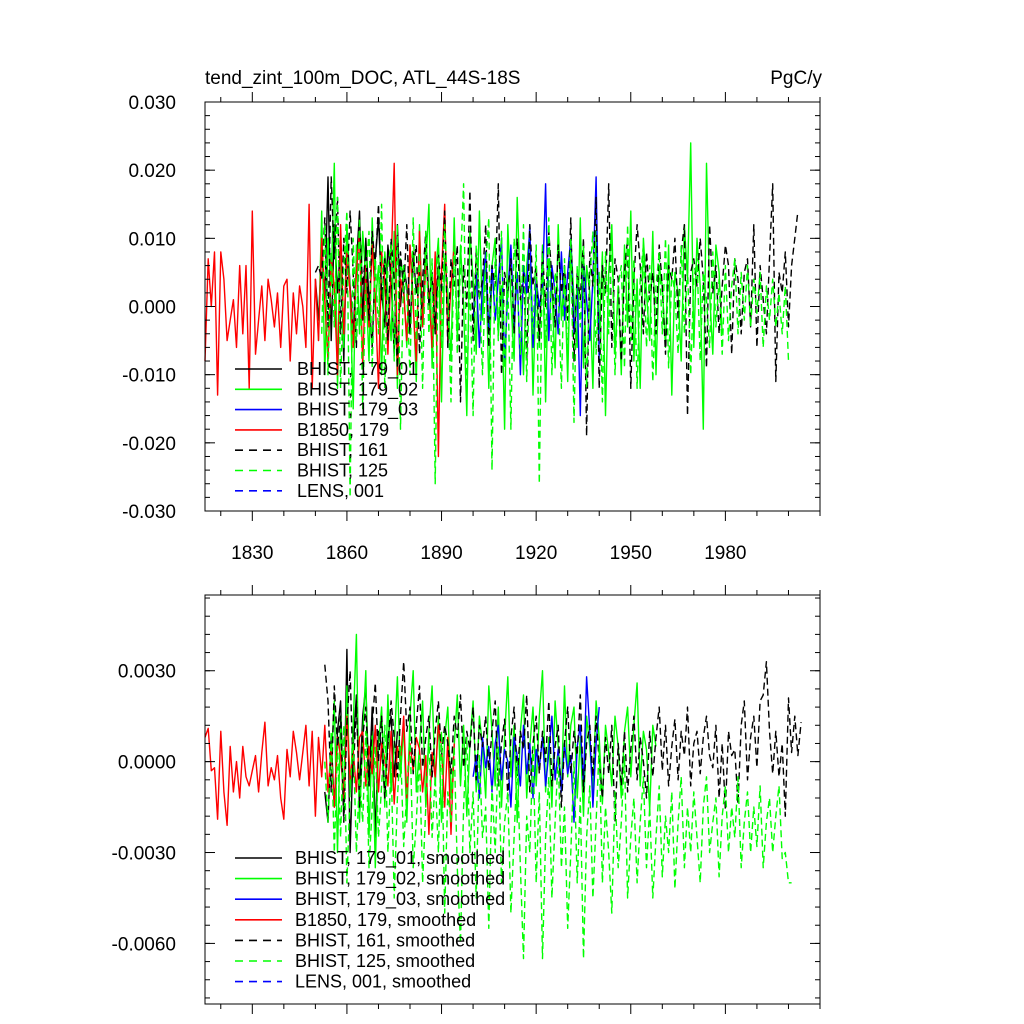 This screenshot has height=1024, width=1024. I want to click on top-legend-label: BHIST, 179_03, so click(357, 410).